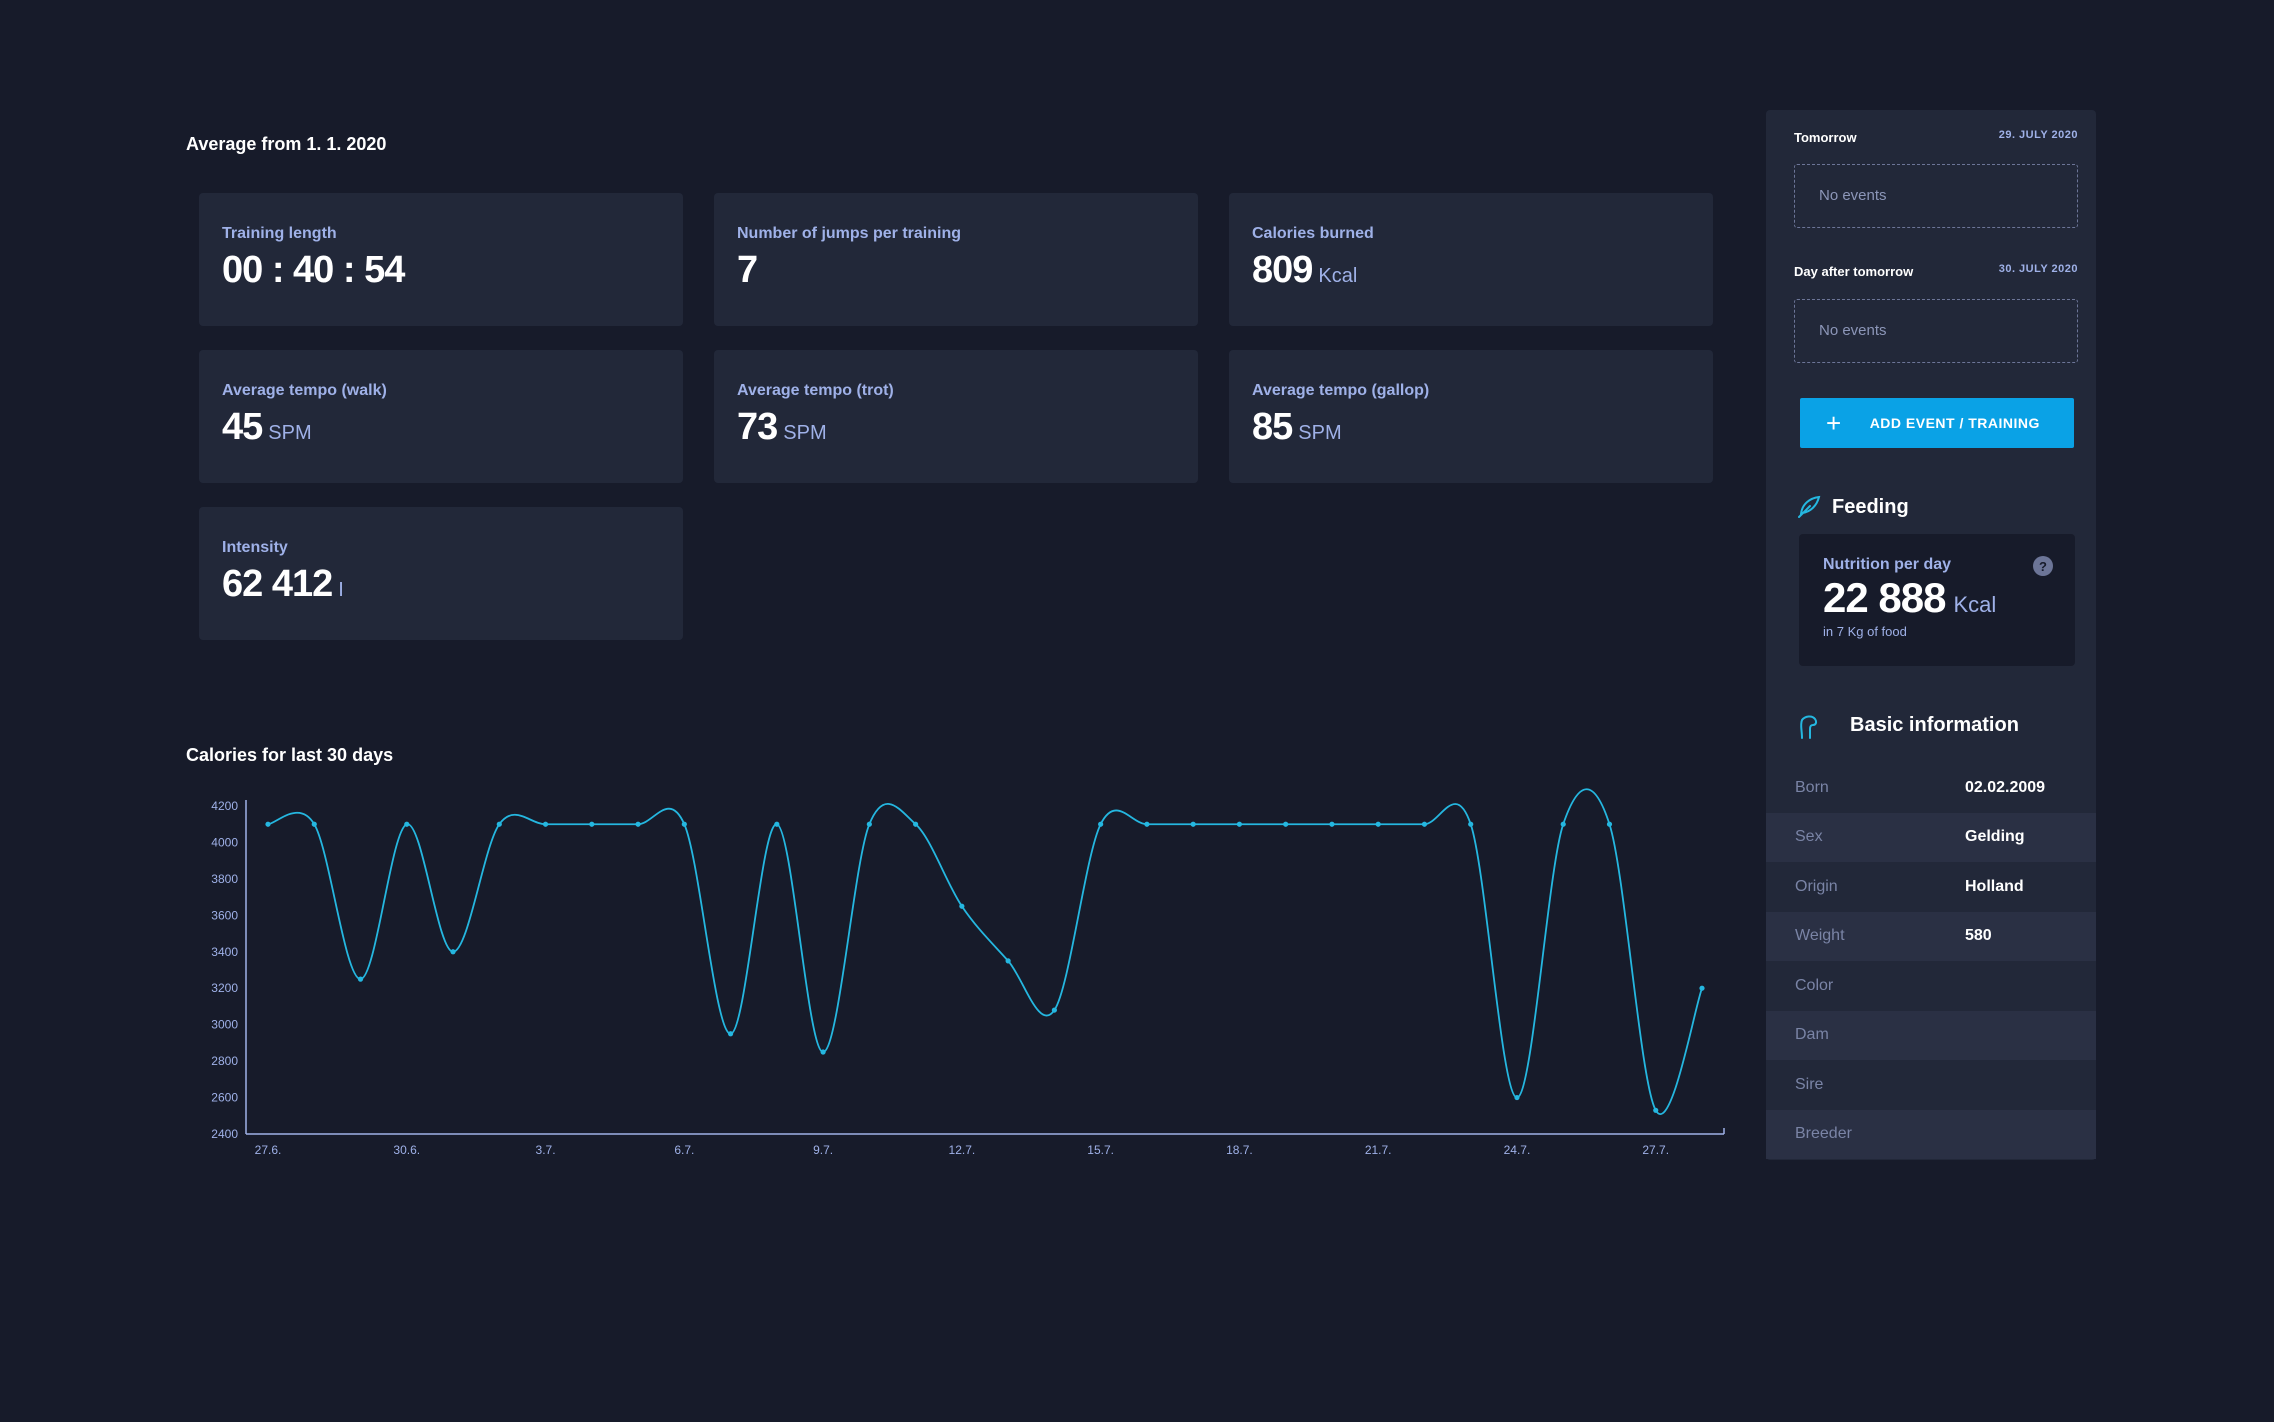 This screenshot has width=2274, height=1422. What do you see at coordinates (1239, 1150) in the screenshot?
I see `x-tick-label: 18.7.` at bounding box center [1239, 1150].